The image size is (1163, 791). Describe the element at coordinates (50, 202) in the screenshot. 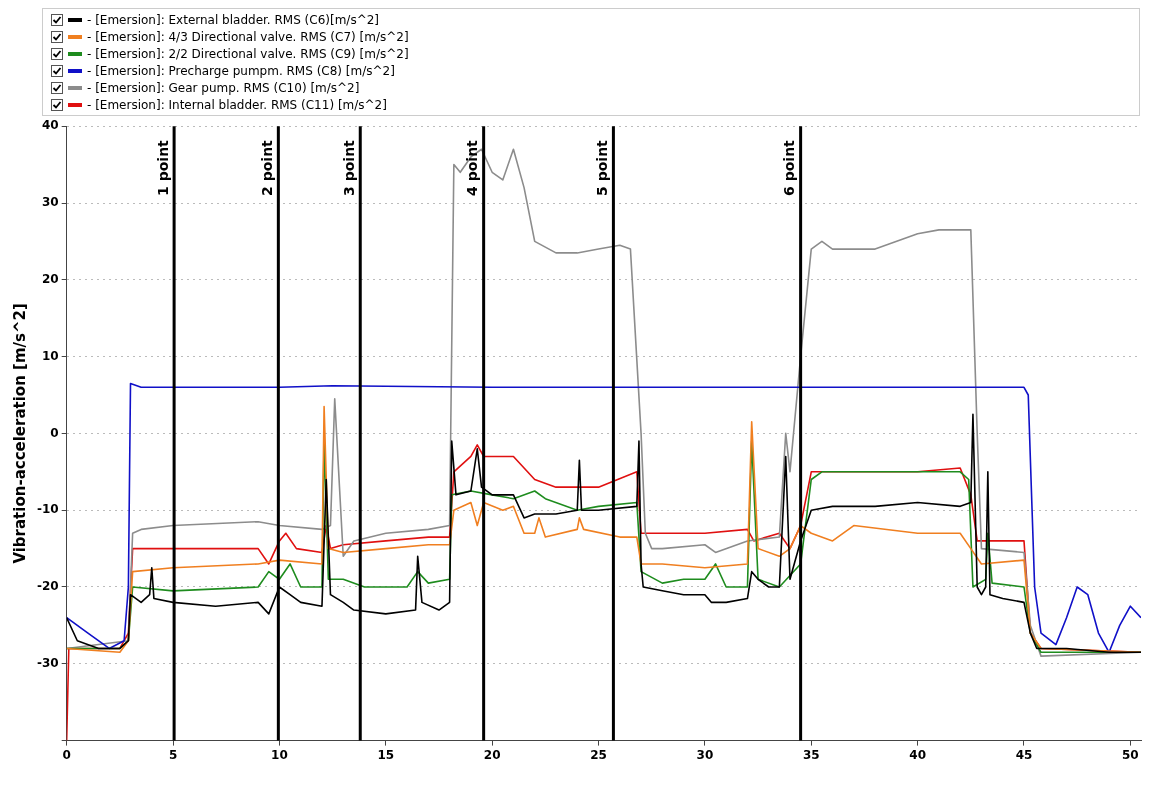

I see `y-tick-label: 30` at that location.